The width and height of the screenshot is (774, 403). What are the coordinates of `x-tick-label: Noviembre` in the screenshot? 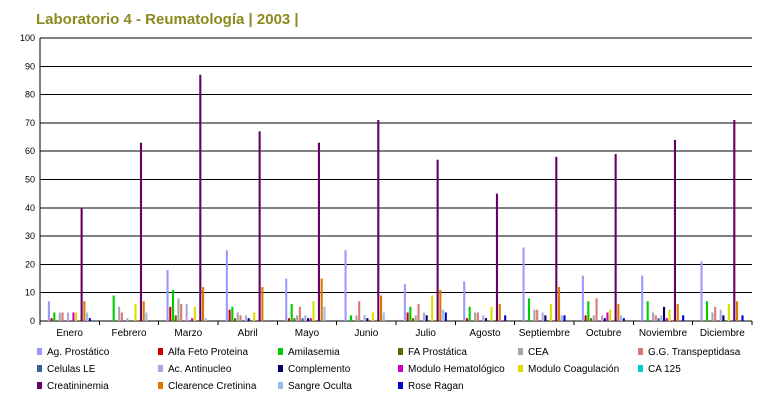 It's located at (663, 333).